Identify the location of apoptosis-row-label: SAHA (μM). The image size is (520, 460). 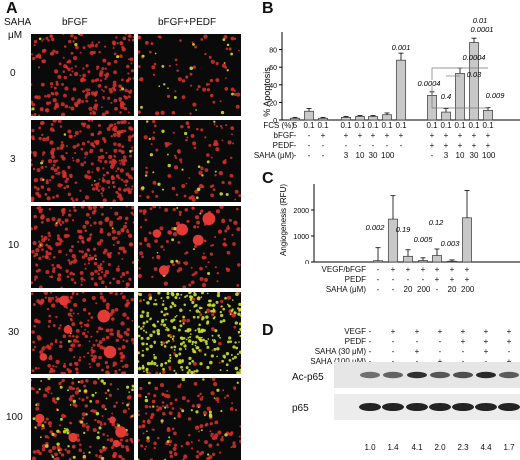
(273, 155).